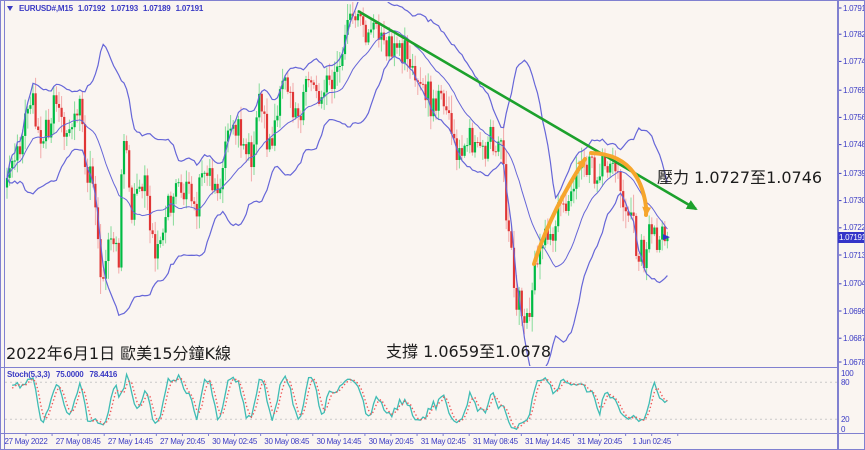  Describe the element at coordinates (620, 184) in the screenshot. I see `rollover-arrow` at that location.